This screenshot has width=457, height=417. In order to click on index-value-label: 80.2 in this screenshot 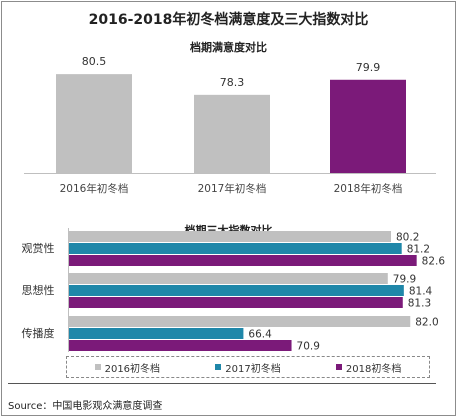, I will do `click(407, 238)`.